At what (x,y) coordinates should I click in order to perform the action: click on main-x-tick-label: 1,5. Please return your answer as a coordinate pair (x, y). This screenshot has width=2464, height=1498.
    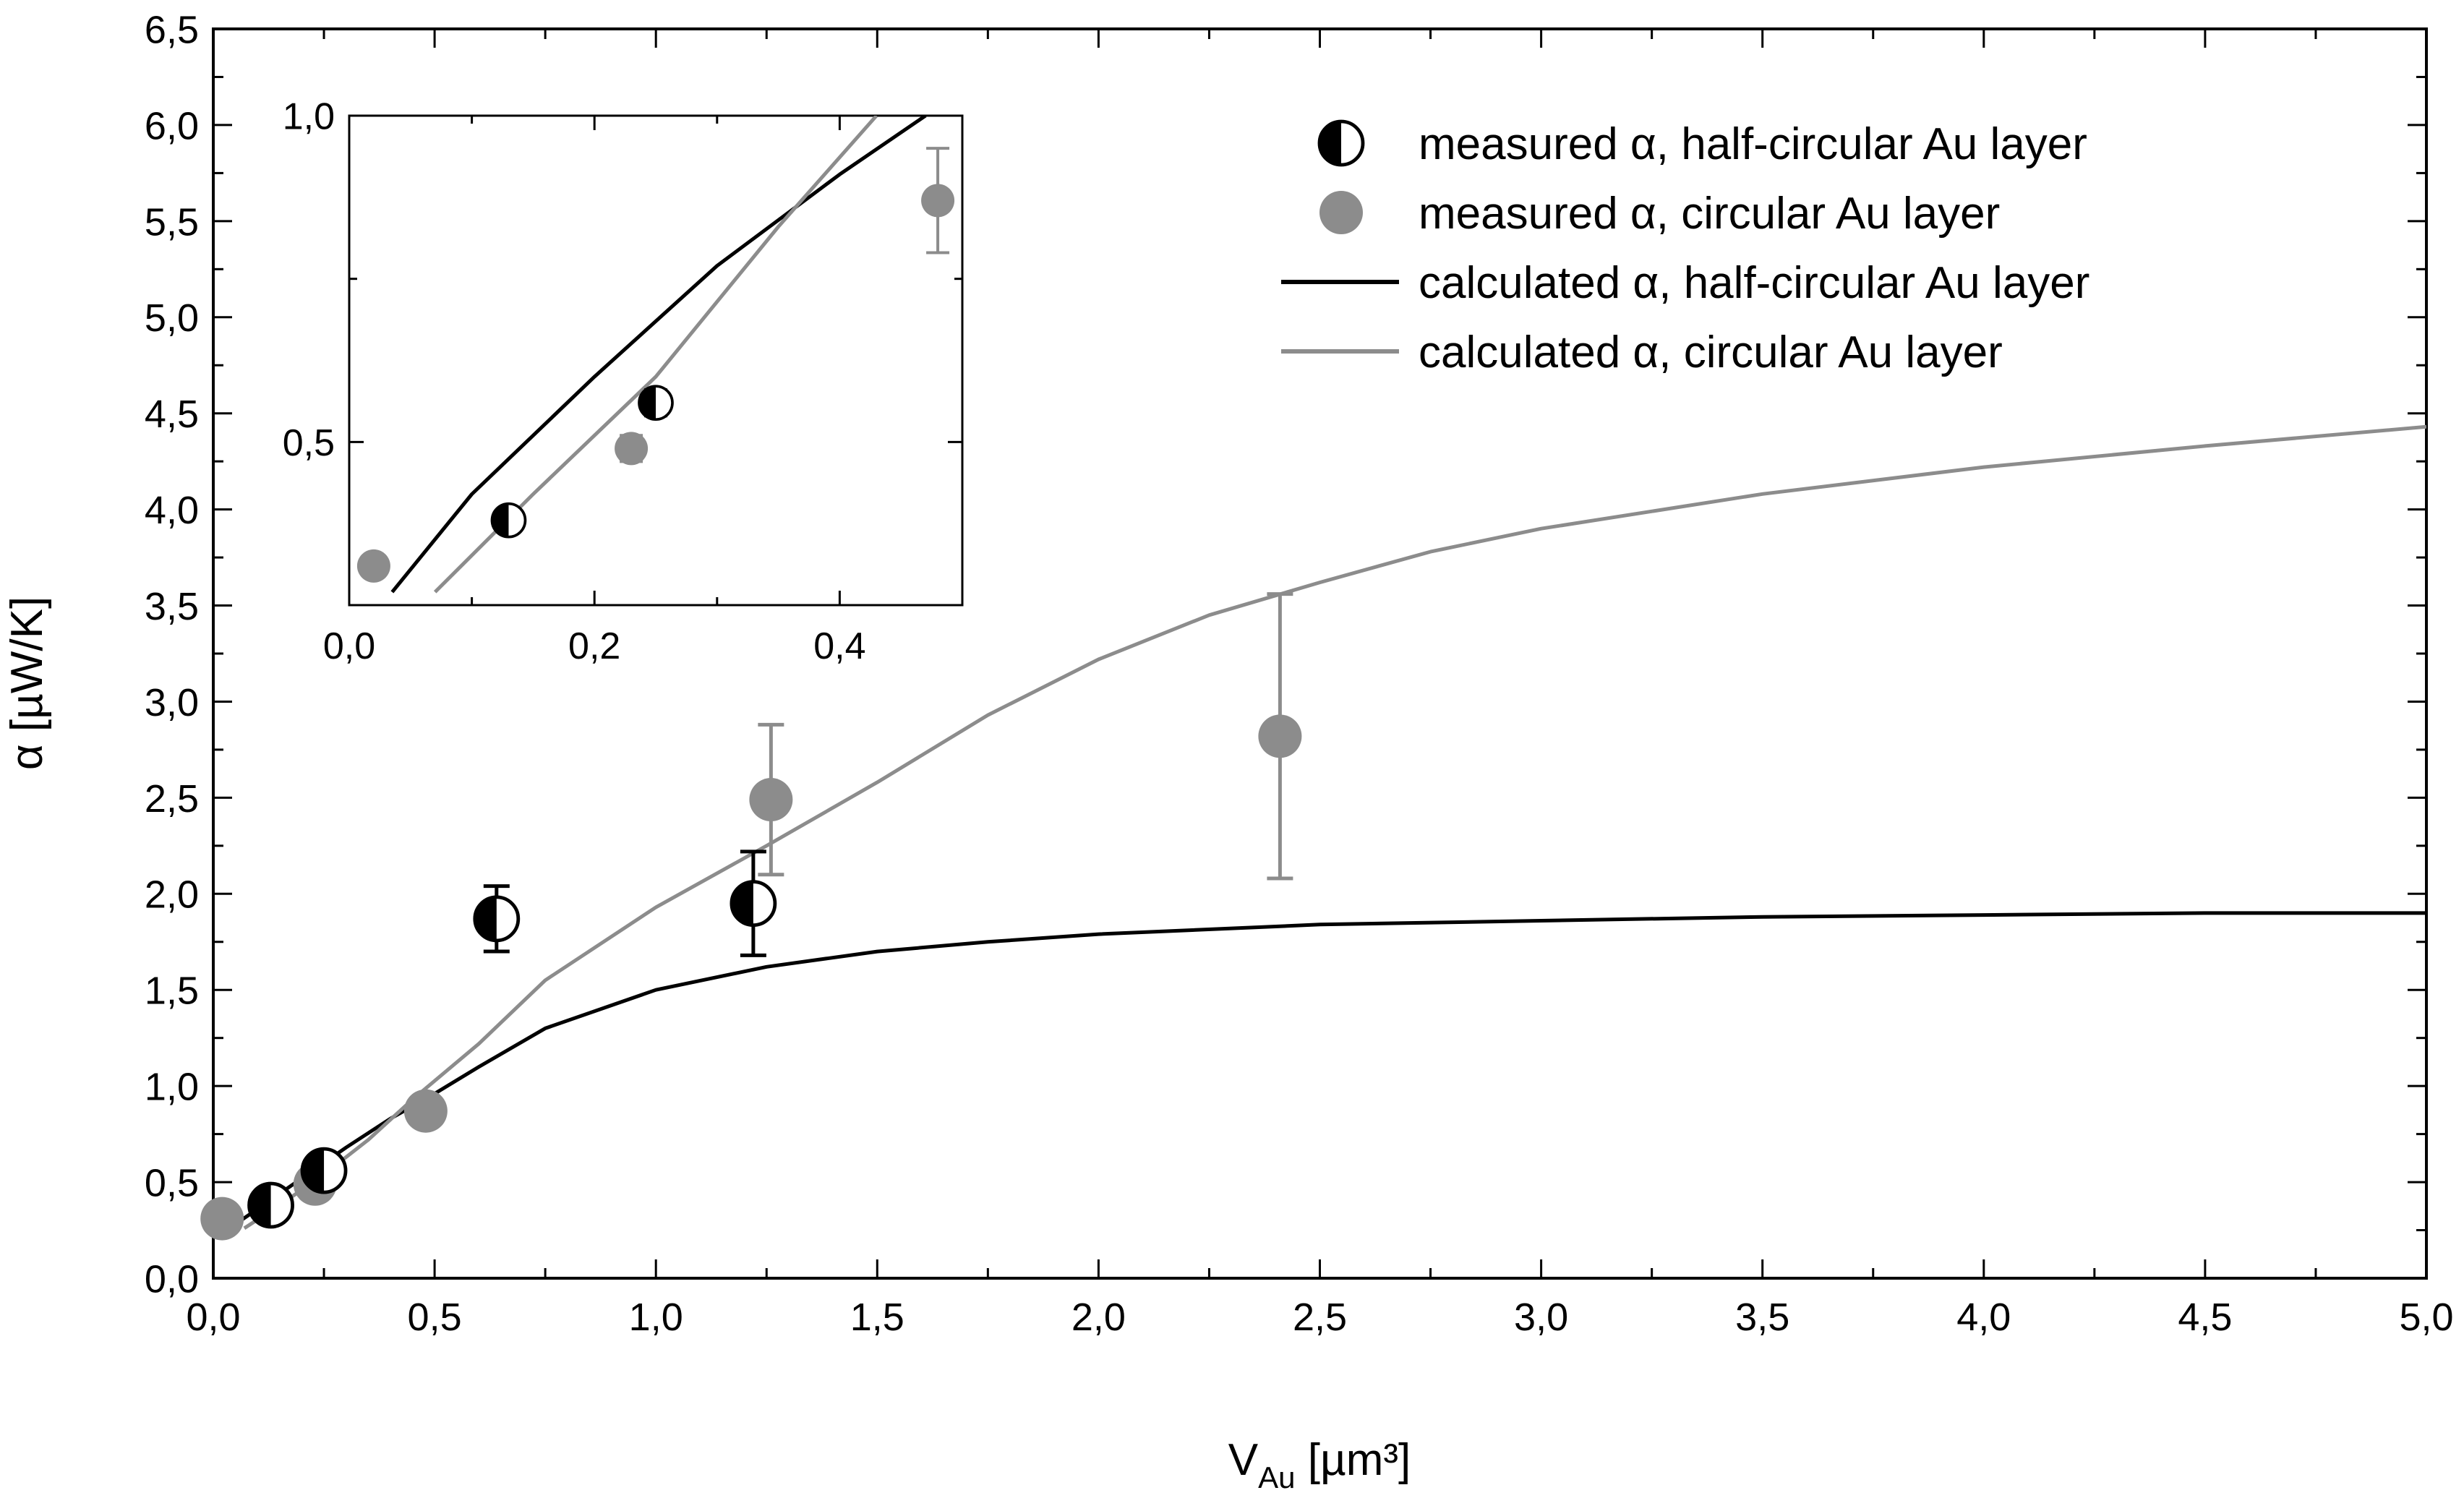
    Looking at the image, I should click on (877, 1317).